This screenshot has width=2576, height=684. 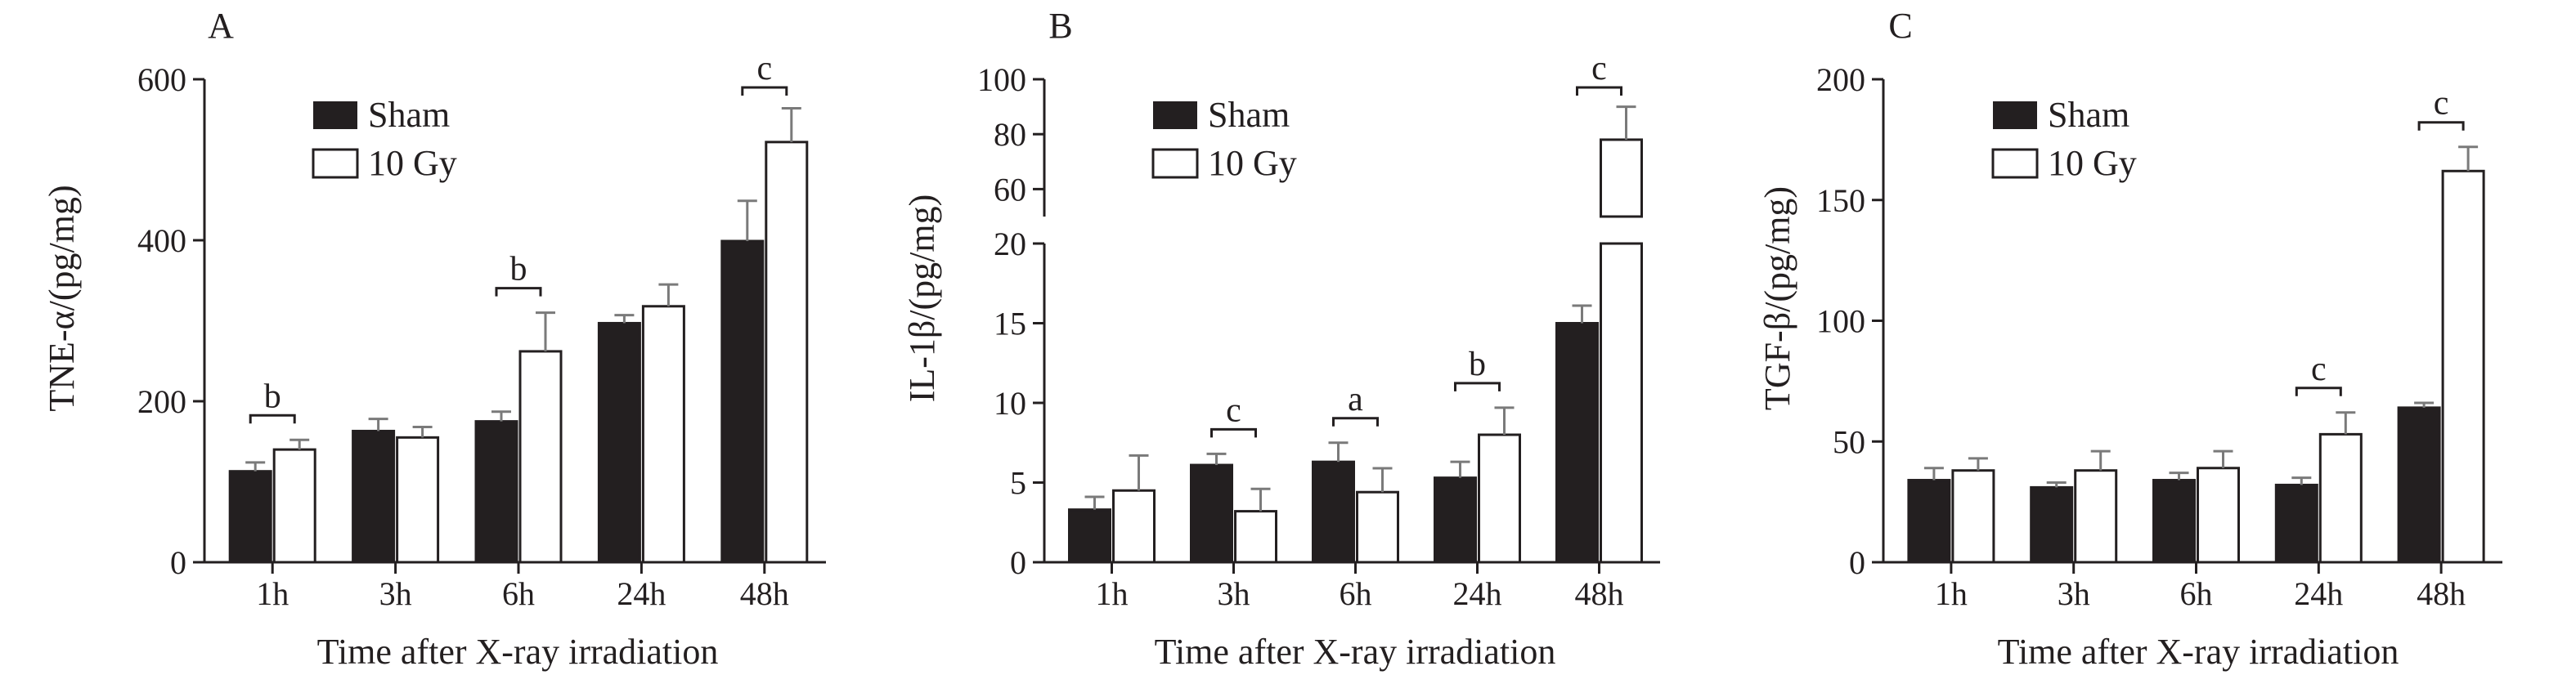 What do you see at coordinates (1060, 26) in the screenshot?
I see `panel-letter-b: B` at bounding box center [1060, 26].